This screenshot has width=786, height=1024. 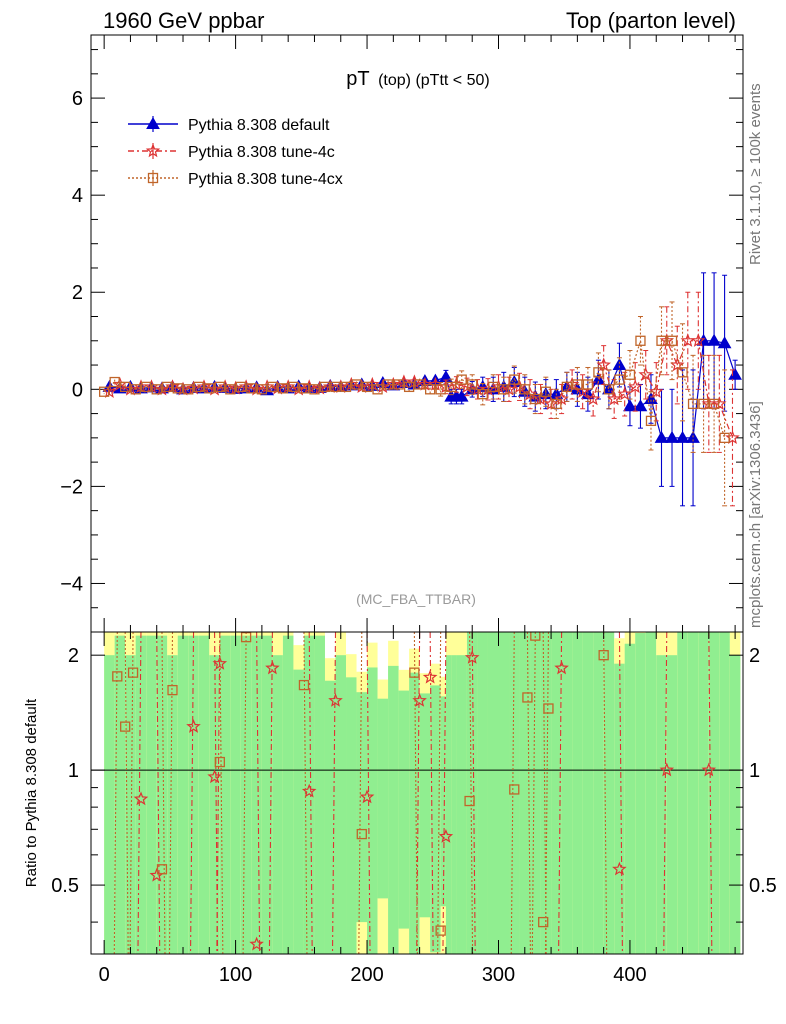 What do you see at coordinates (235, 975) in the screenshot?
I see `x-tick-label: 100` at bounding box center [235, 975].